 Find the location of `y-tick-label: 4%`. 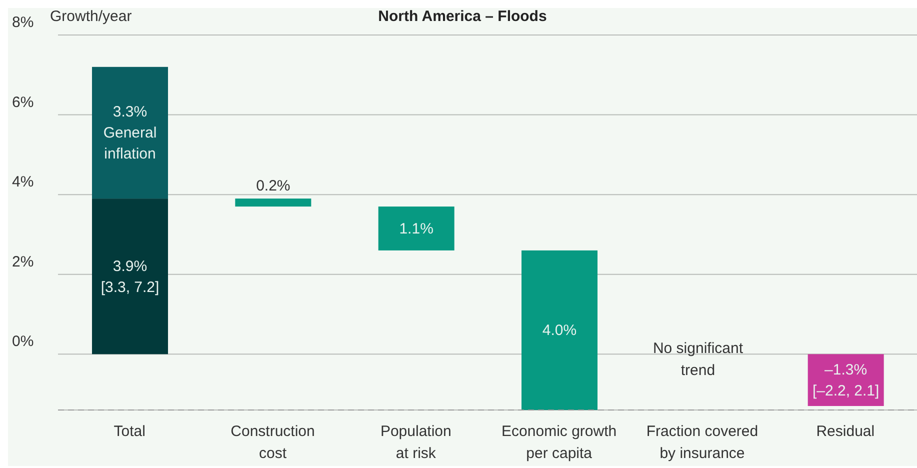

y-tick-label: 4% is located at coordinates (23, 182).